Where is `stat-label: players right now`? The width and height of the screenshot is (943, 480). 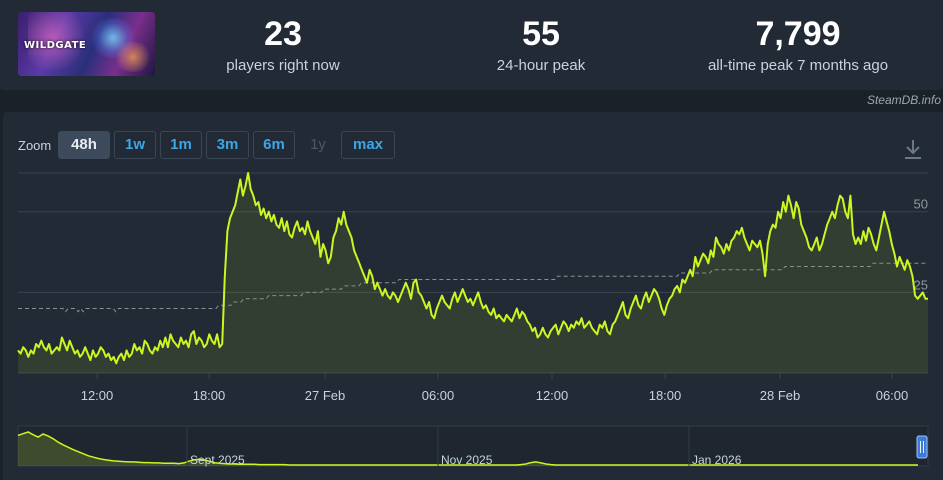
stat-label: players right now is located at coordinates (283, 65).